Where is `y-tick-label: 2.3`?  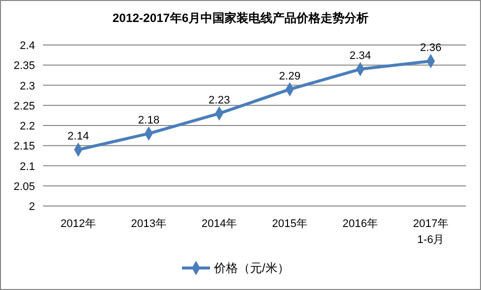
y-tick-label: 2.3 is located at coordinates (27, 86).